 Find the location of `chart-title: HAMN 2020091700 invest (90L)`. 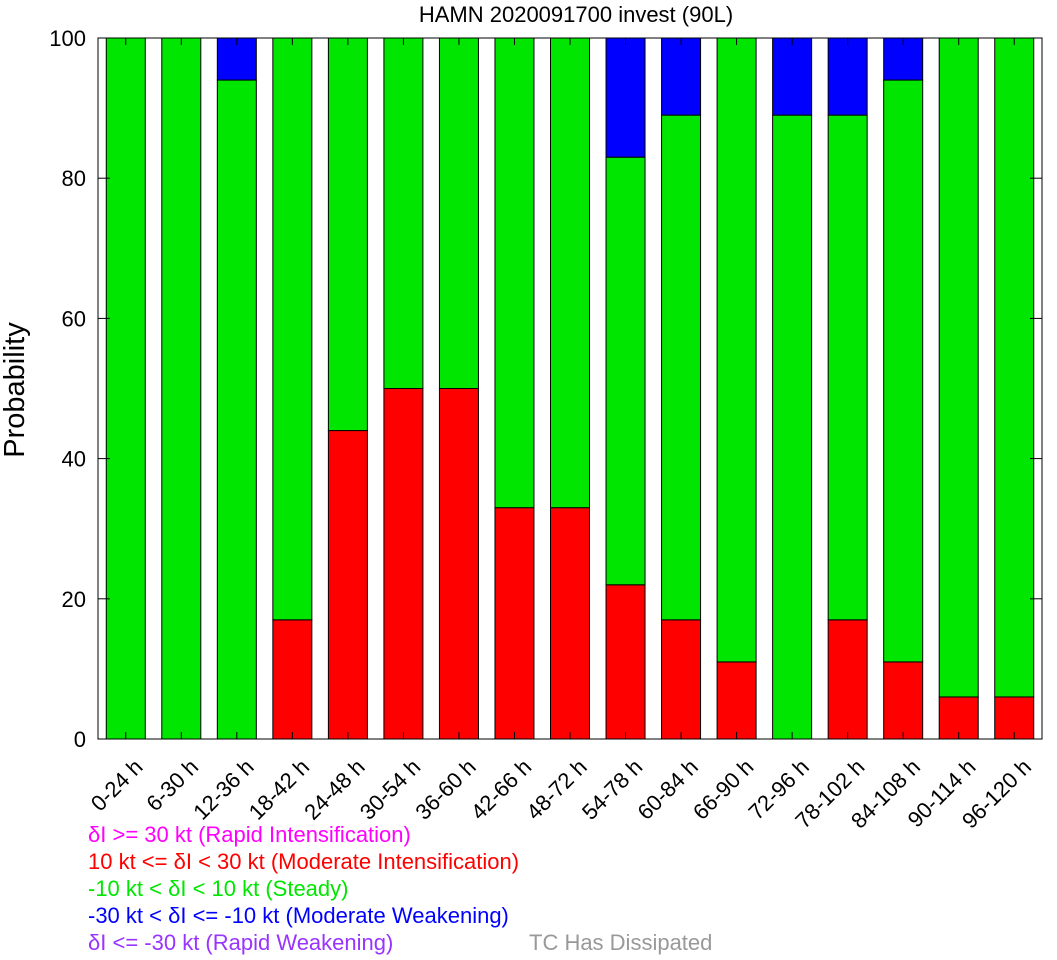

chart-title: HAMN 2020091700 invest (90L) is located at coordinates (576, 14).